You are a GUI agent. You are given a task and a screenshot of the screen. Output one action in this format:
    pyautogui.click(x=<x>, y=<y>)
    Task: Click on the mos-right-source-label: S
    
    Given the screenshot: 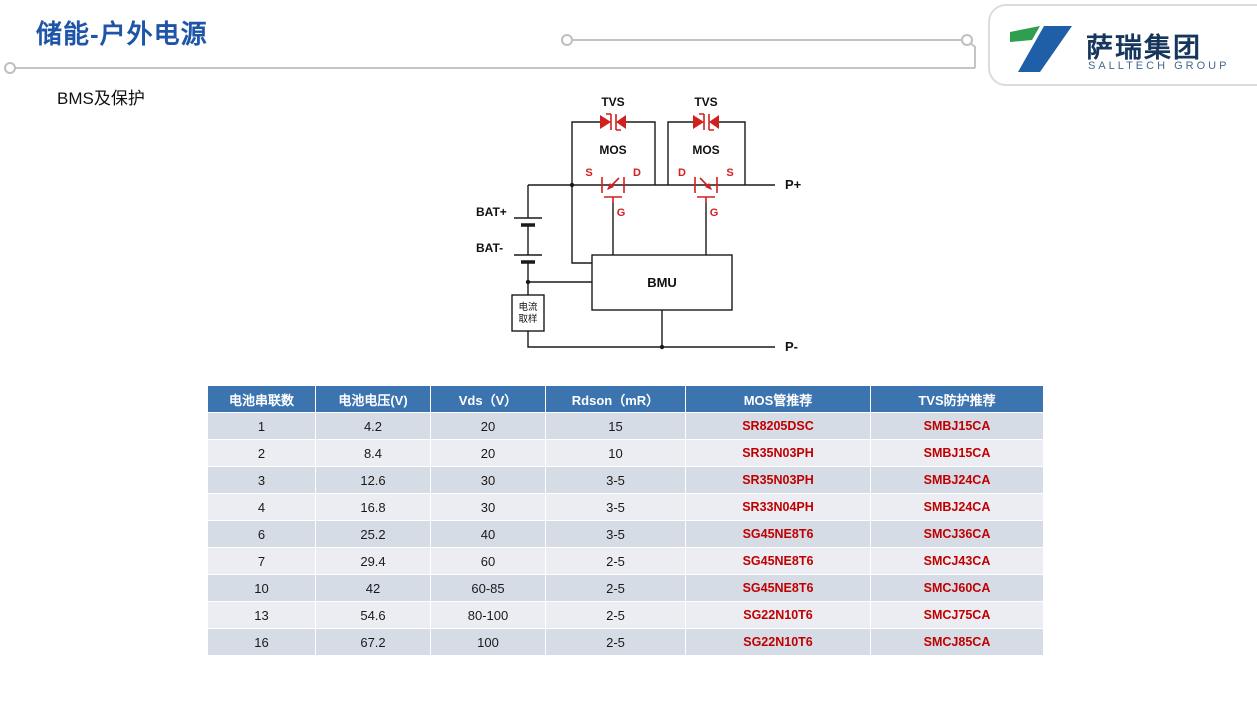 What is the action you would take?
    pyautogui.click(x=729, y=173)
    